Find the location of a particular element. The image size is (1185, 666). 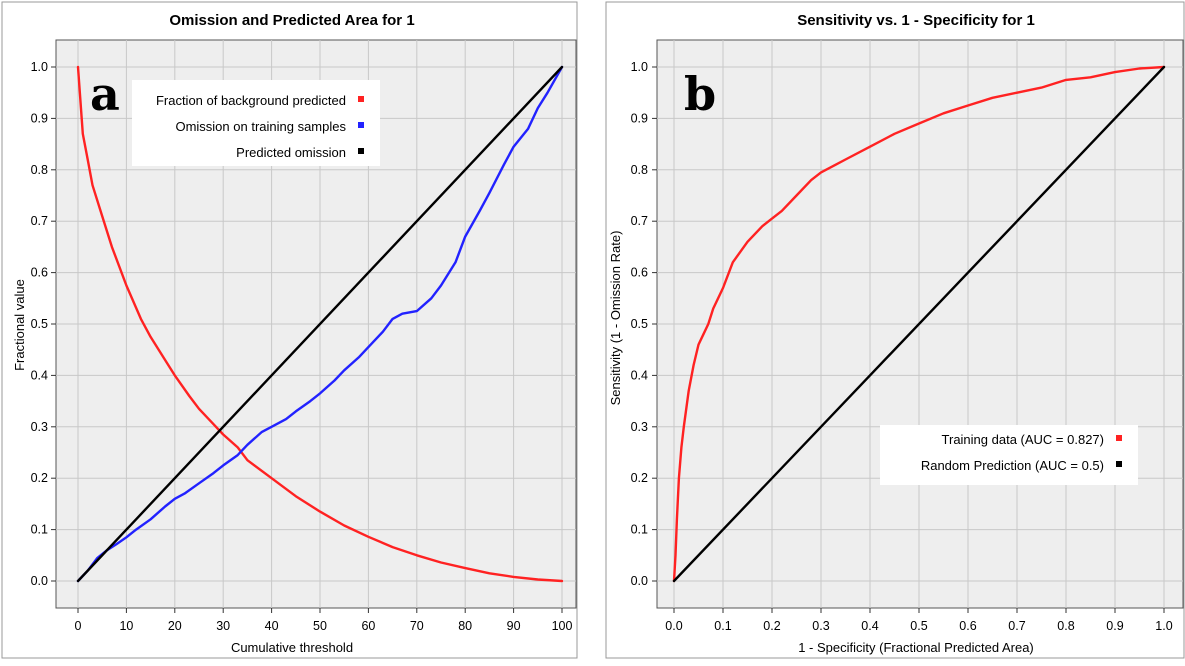

x-tick-label: 0.7 is located at coordinates (1016, 626).